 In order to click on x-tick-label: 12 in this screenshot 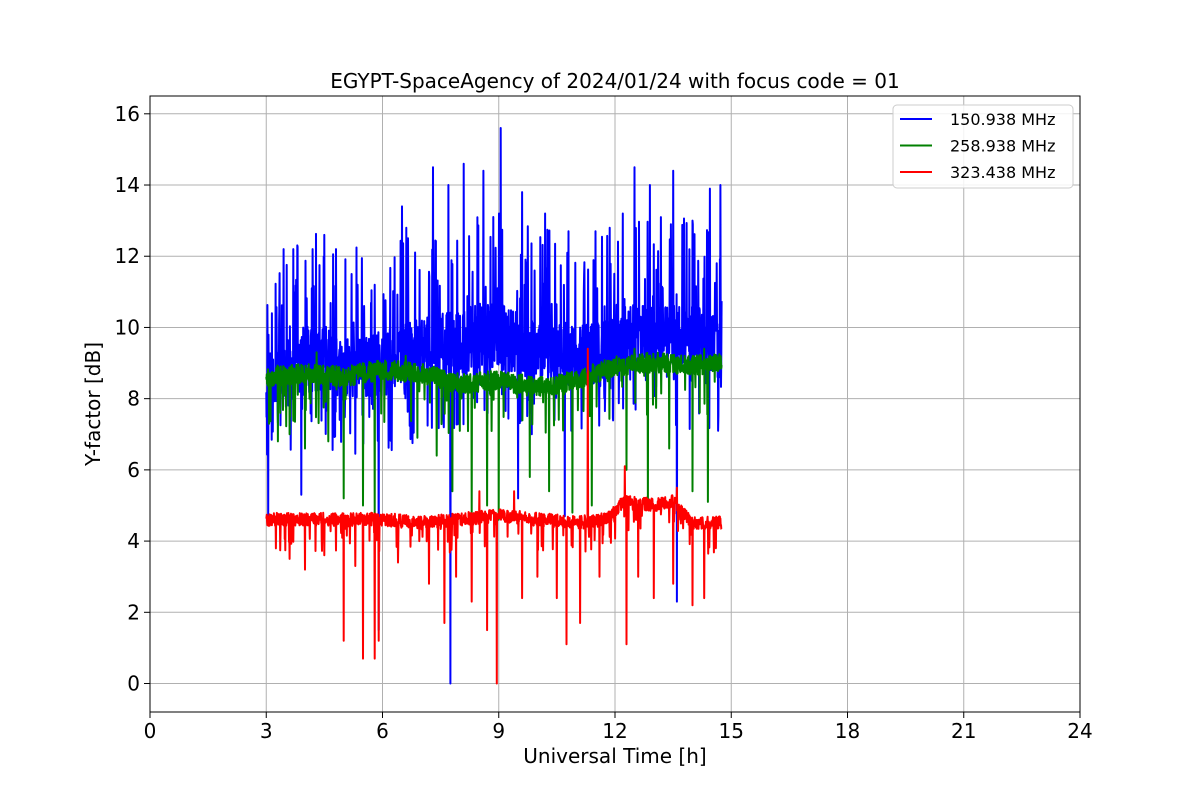, I will do `click(614, 731)`.